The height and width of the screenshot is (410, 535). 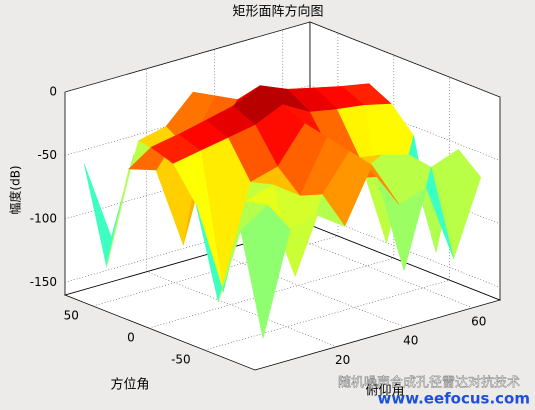 What do you see at coordinates (43, 282) in the screenshot?
I see `z-tick-label: -150` at bounding box center [43, 282].